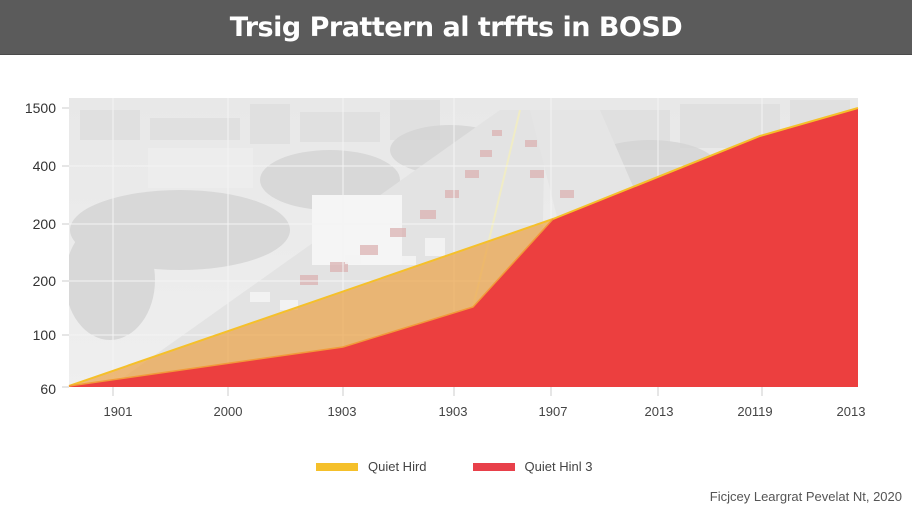  What do you see at coordinates (228, 411) in the screenshot?
I see `x-tick-label: 2000` at bounding box center [228, 411].